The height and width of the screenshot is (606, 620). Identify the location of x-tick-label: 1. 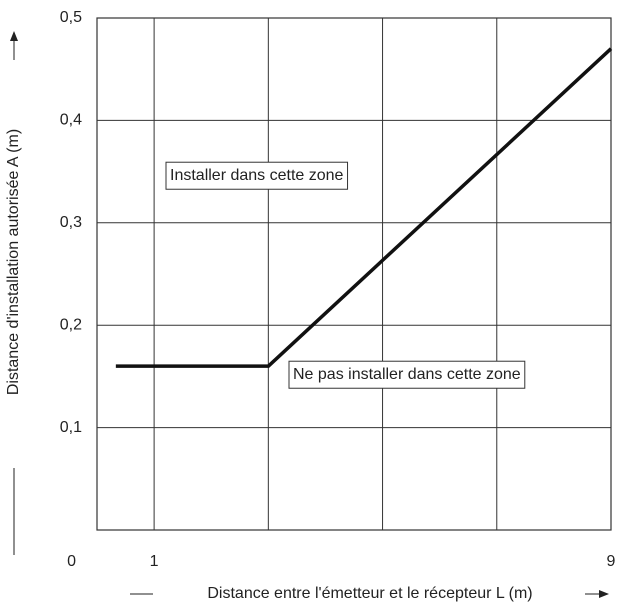
(154, 561).